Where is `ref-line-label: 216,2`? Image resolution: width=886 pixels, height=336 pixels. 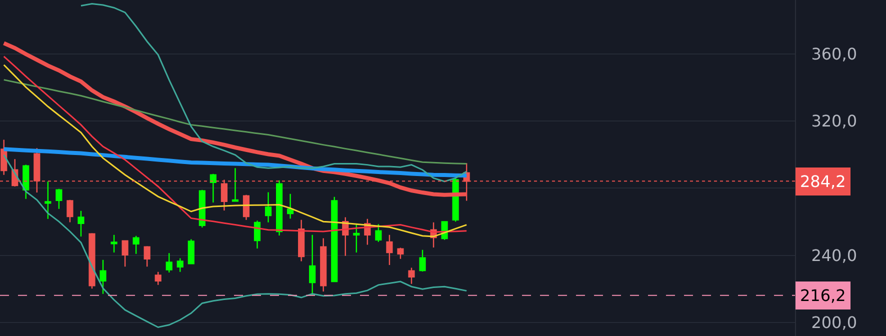 ref-line-label: 216,2 is located at coordinates (823, 295).